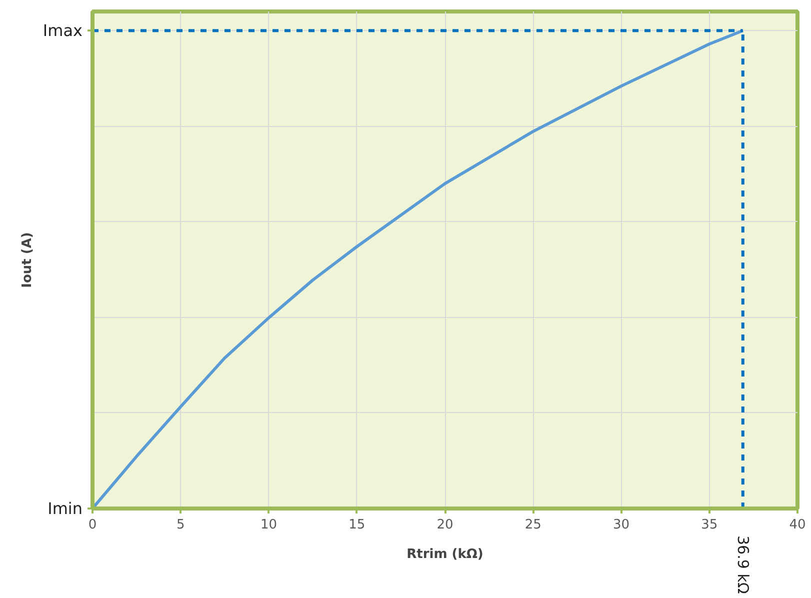 The height and width of the screenshot is (598, 811). Describe the element at coordinates (65, 508) in the screenshot. I see `ref-line-label: Imin` at that location.